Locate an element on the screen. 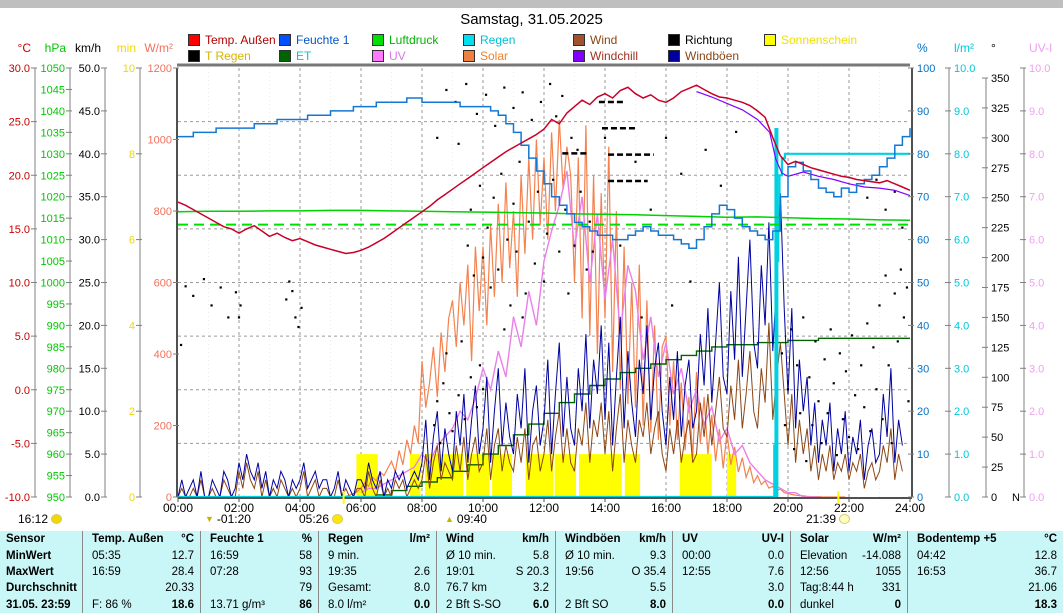  table-cell: 19:56 O 35.4 is located at coordinates (613, 572).